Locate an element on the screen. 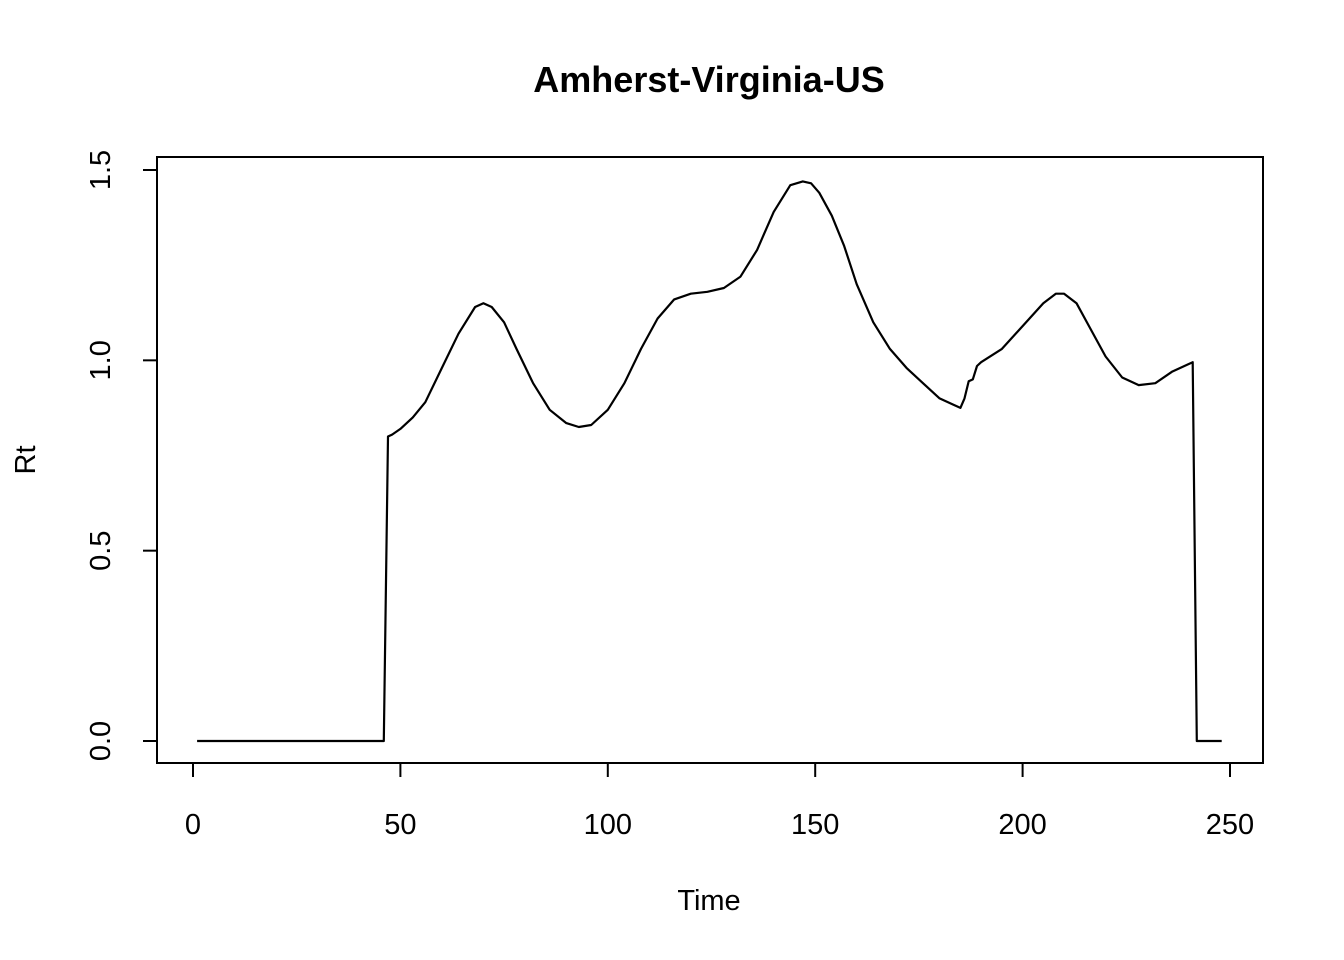  y-axis-label: Rt is located at coordinates (26, 460).